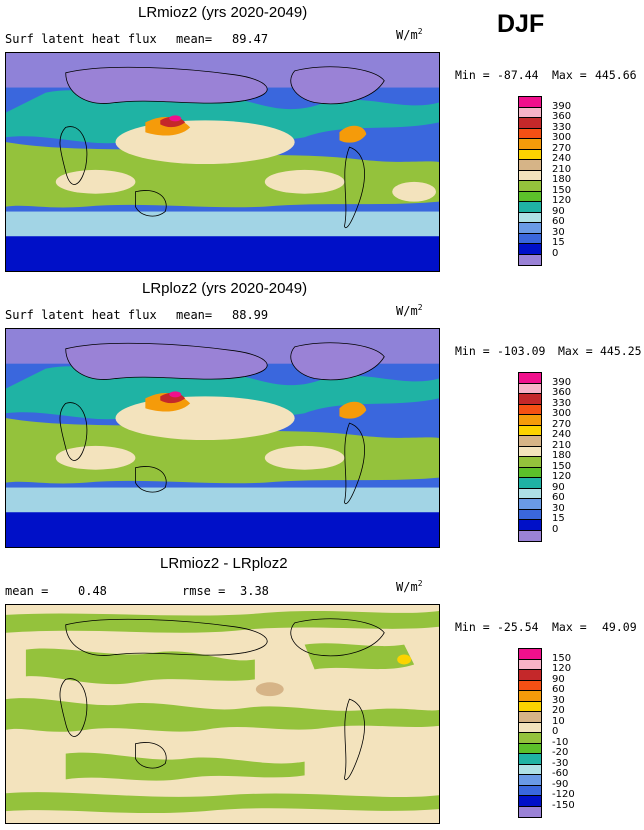 The width and height of the screenshot is (644, 830). Describe the element at coordinates (619, 627) in the screenshot. I see `panel3-max-value: 49.09` at that location.